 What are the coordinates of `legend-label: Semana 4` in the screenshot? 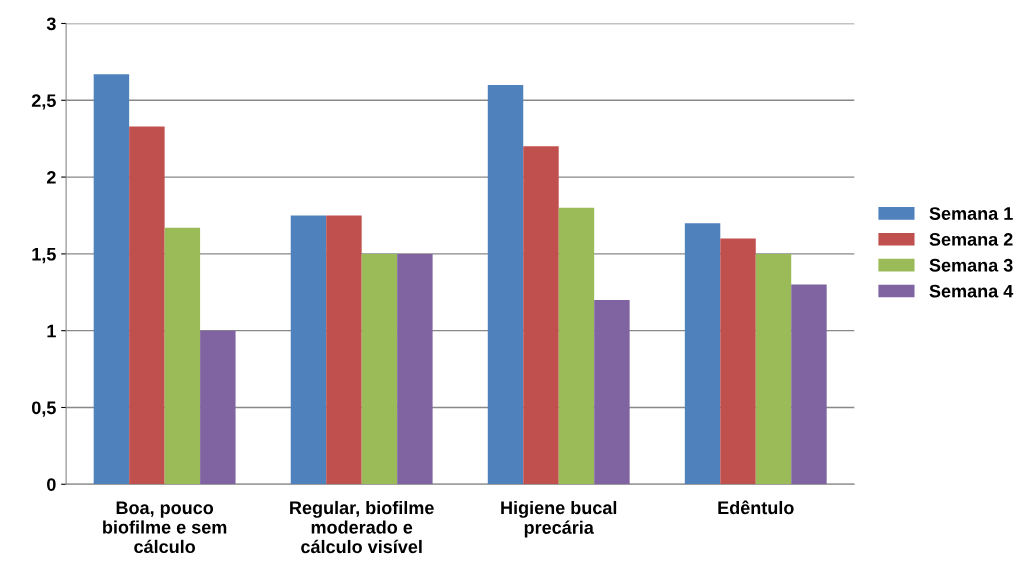 It's located at (971, 291).